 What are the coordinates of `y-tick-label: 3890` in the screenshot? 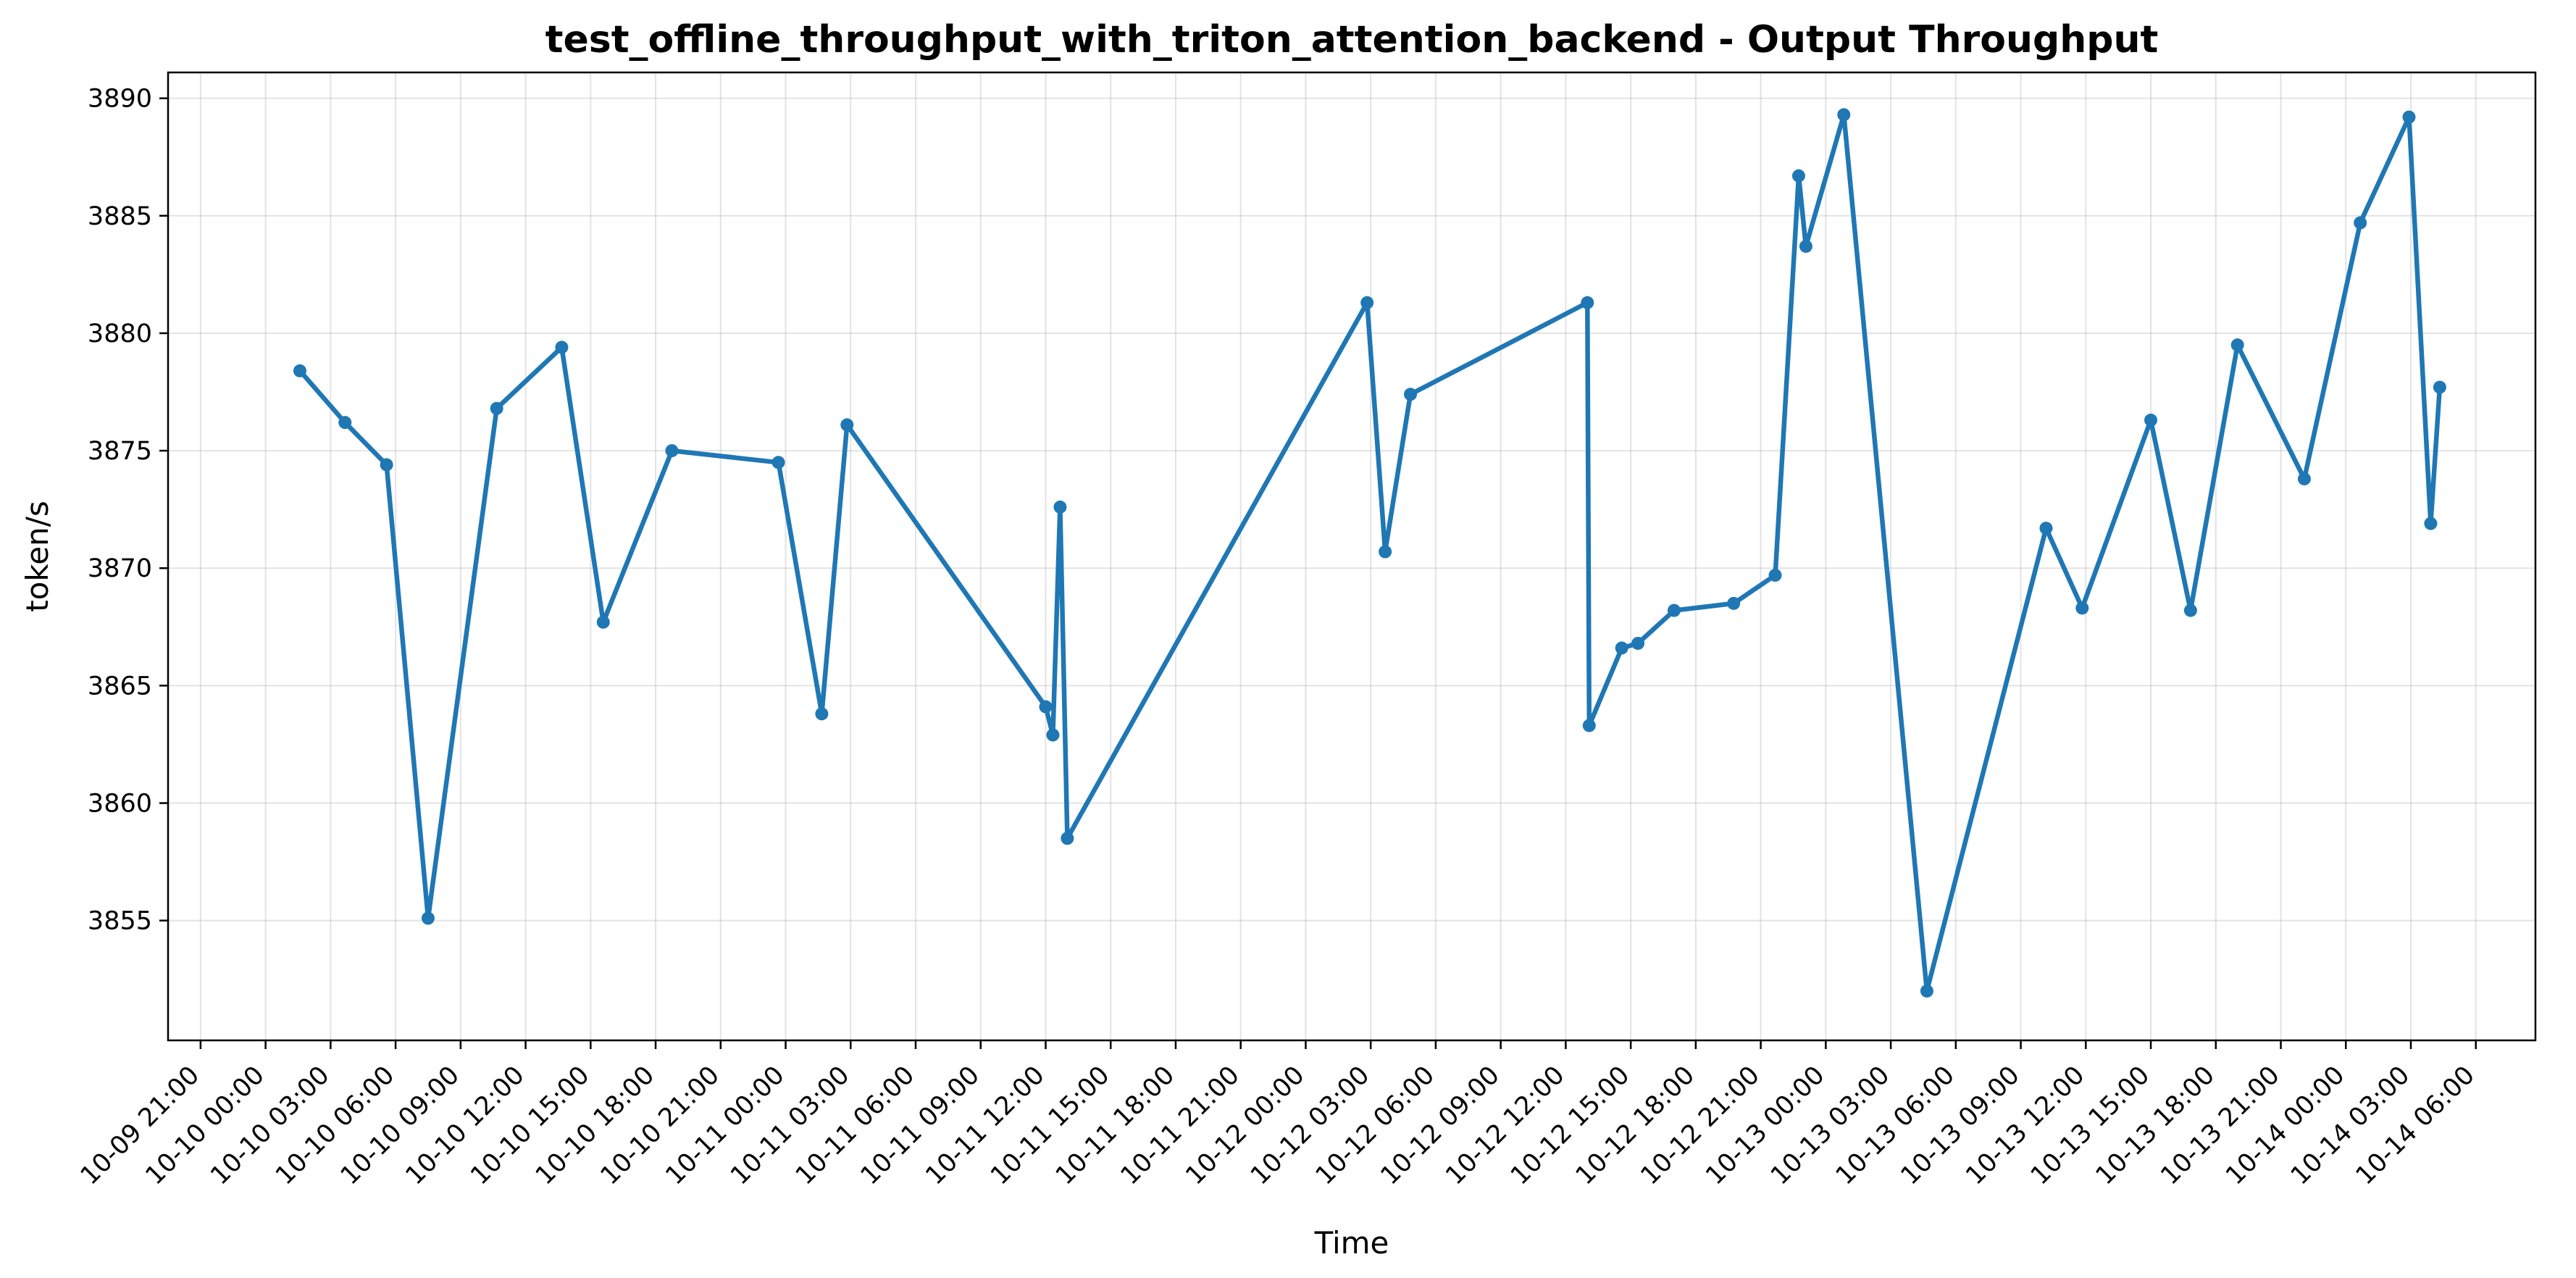 It's located at (120, 99).